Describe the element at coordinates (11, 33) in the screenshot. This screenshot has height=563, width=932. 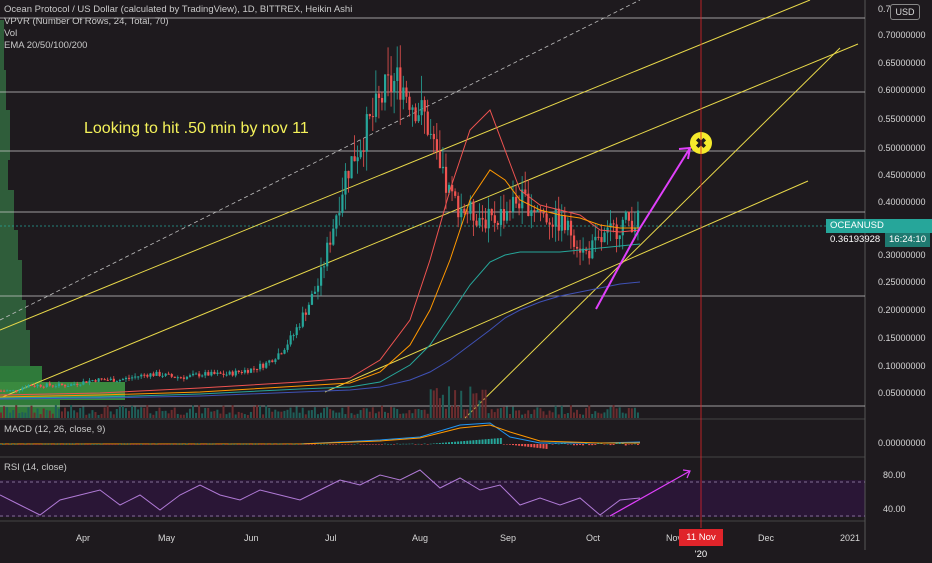
I see `legend-vol: Vol` at that location.